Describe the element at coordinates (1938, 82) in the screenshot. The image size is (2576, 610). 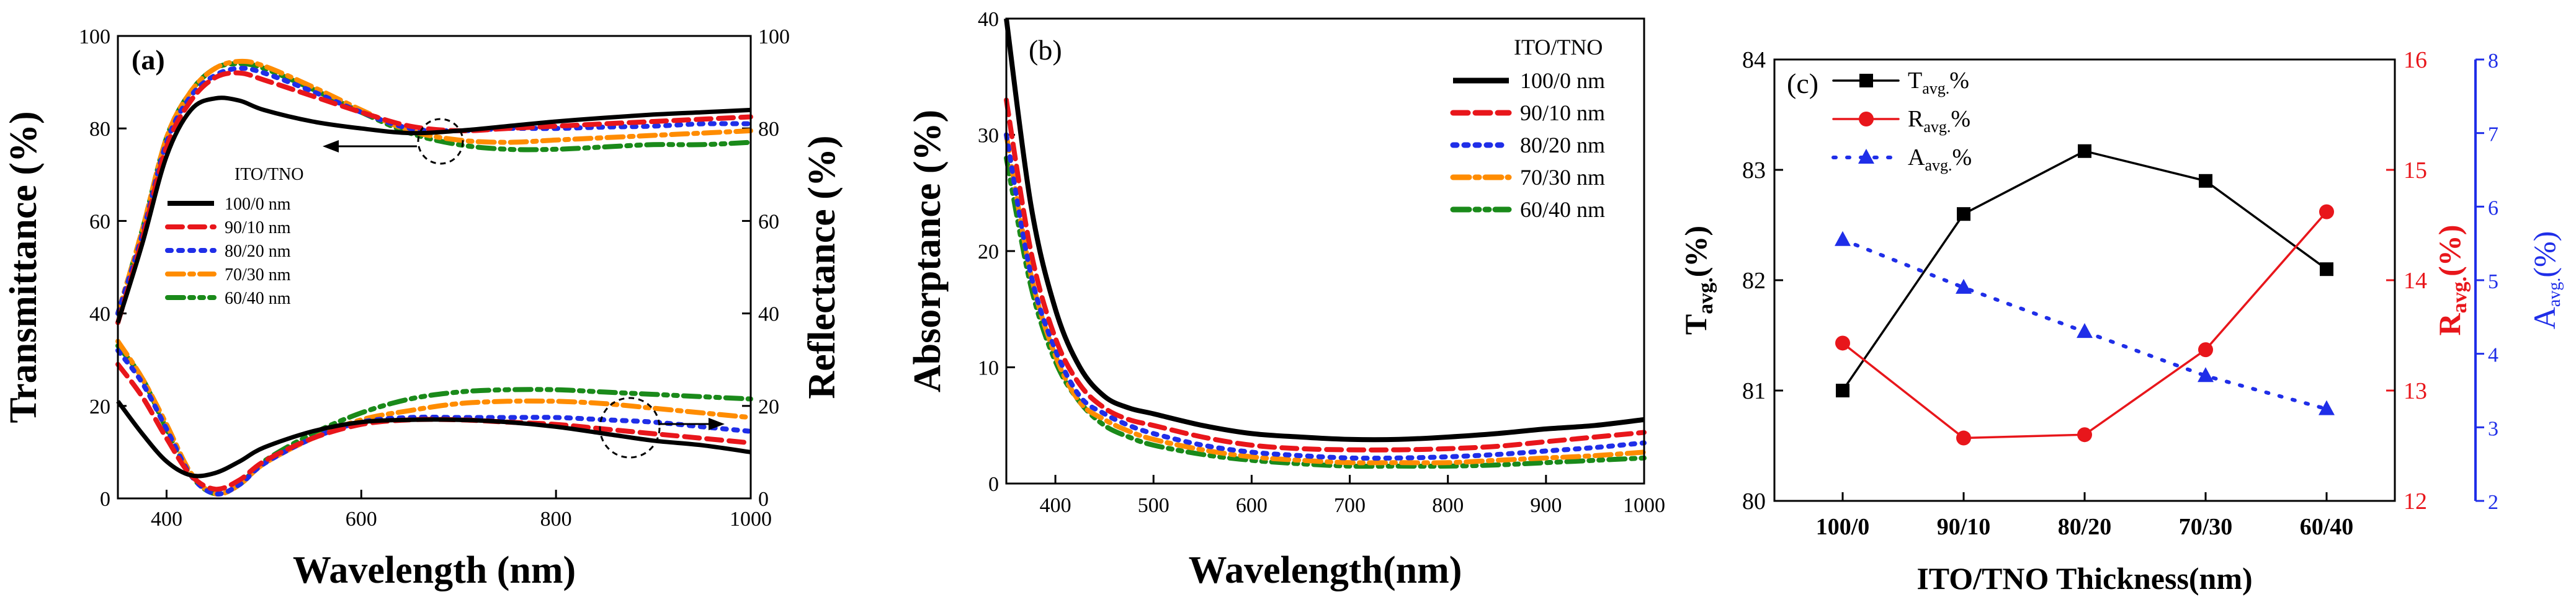
I see `panel-c-legend-label: Tavg.%` at that location.